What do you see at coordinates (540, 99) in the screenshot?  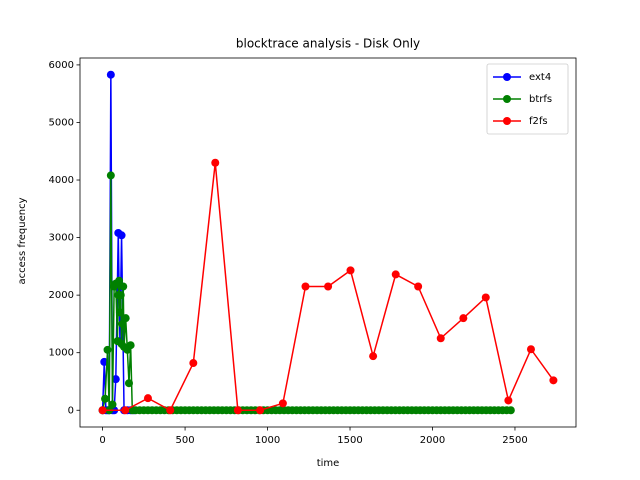 I see `legend-label: btrfs` at bounding box center [540, 99].